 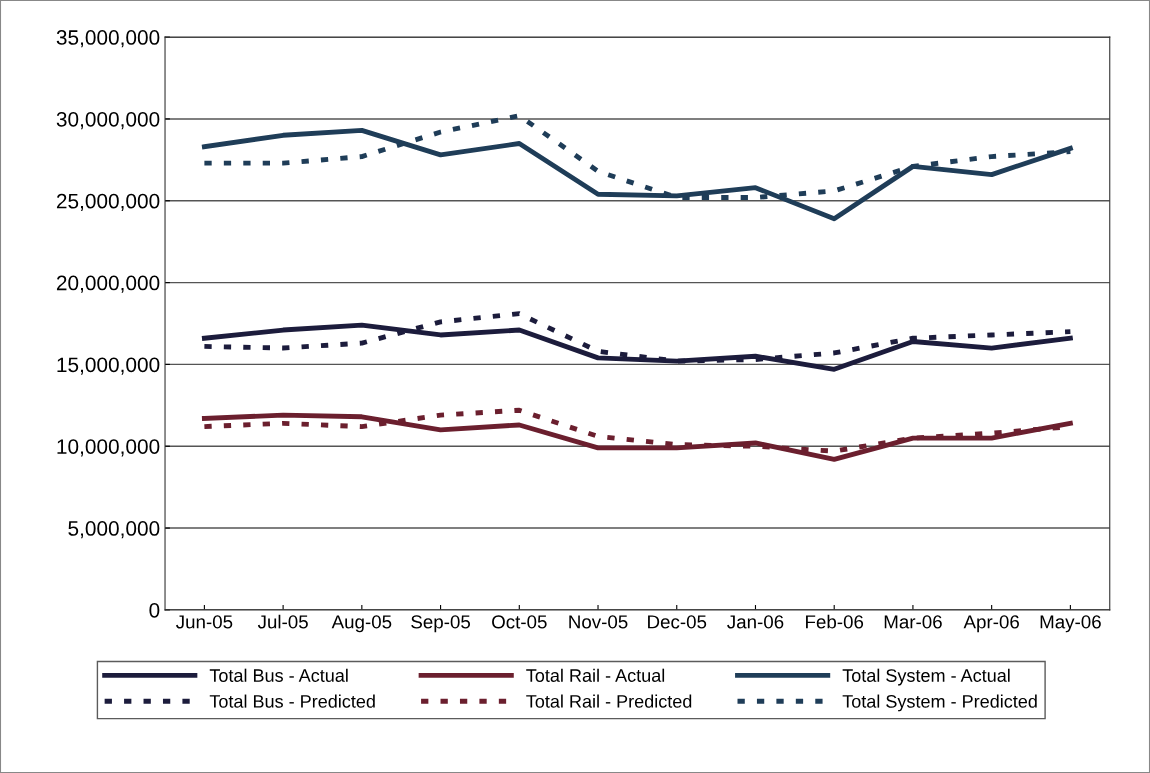 What do you see at coordinates (637, 437) in the screenshot?
I see `line-series` at bounding box center [637, 437].